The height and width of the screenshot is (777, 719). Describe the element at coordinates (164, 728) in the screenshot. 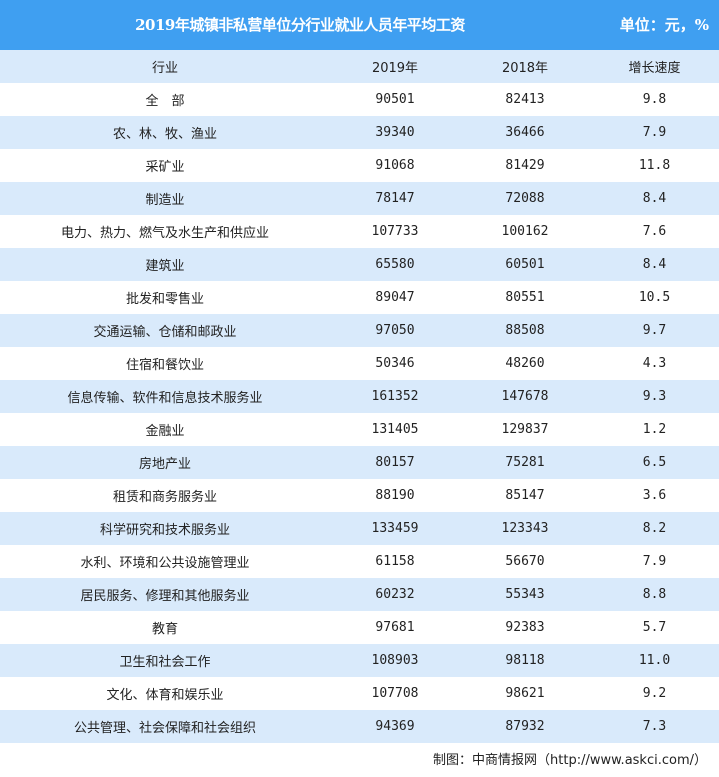

I see `industry-cell: 公共管理、社会保障和社会组织` at that location.